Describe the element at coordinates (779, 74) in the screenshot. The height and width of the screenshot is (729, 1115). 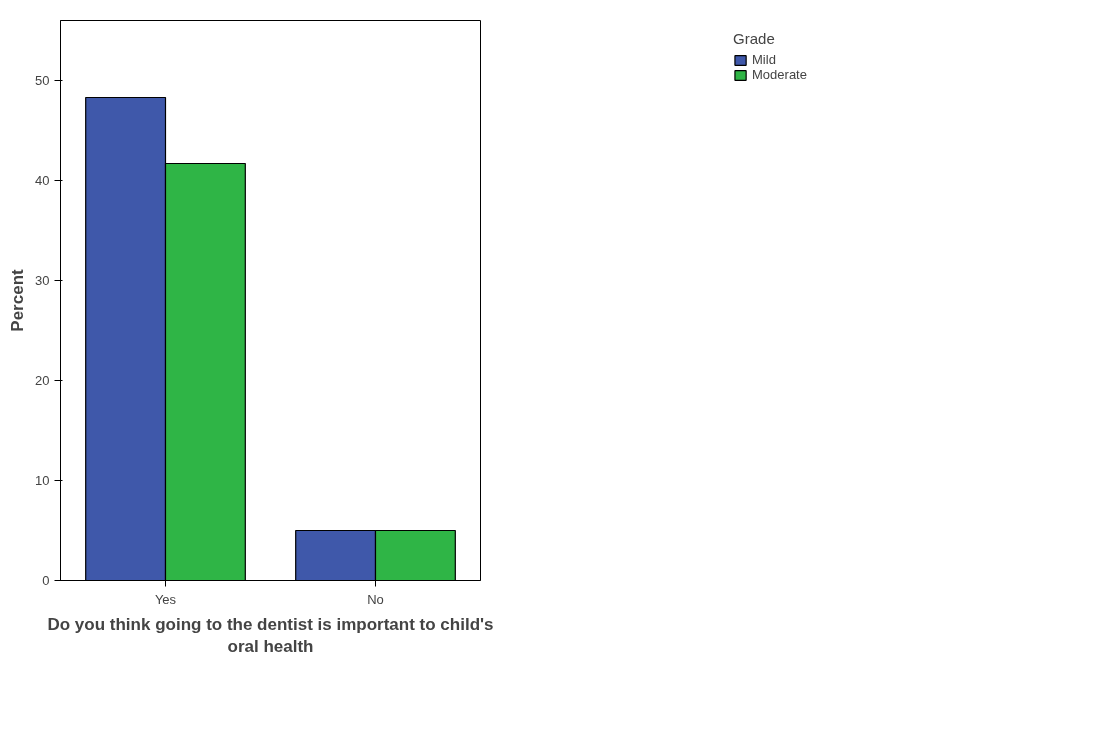
I see `legend-label: Moderate` at that location.